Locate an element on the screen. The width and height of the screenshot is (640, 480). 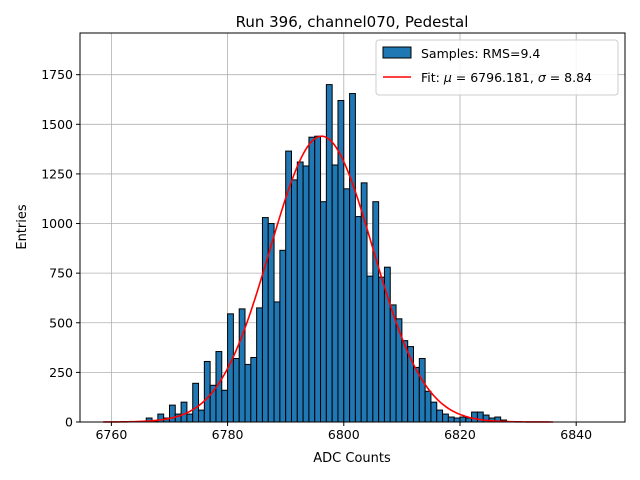
legend-box is located at coordinates (497, 67).